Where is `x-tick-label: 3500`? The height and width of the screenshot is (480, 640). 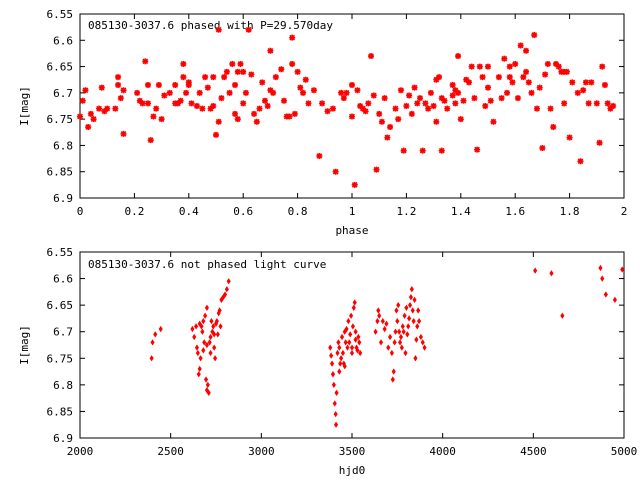
x-tick-label: 3500 is located at coordinates (352, 451).